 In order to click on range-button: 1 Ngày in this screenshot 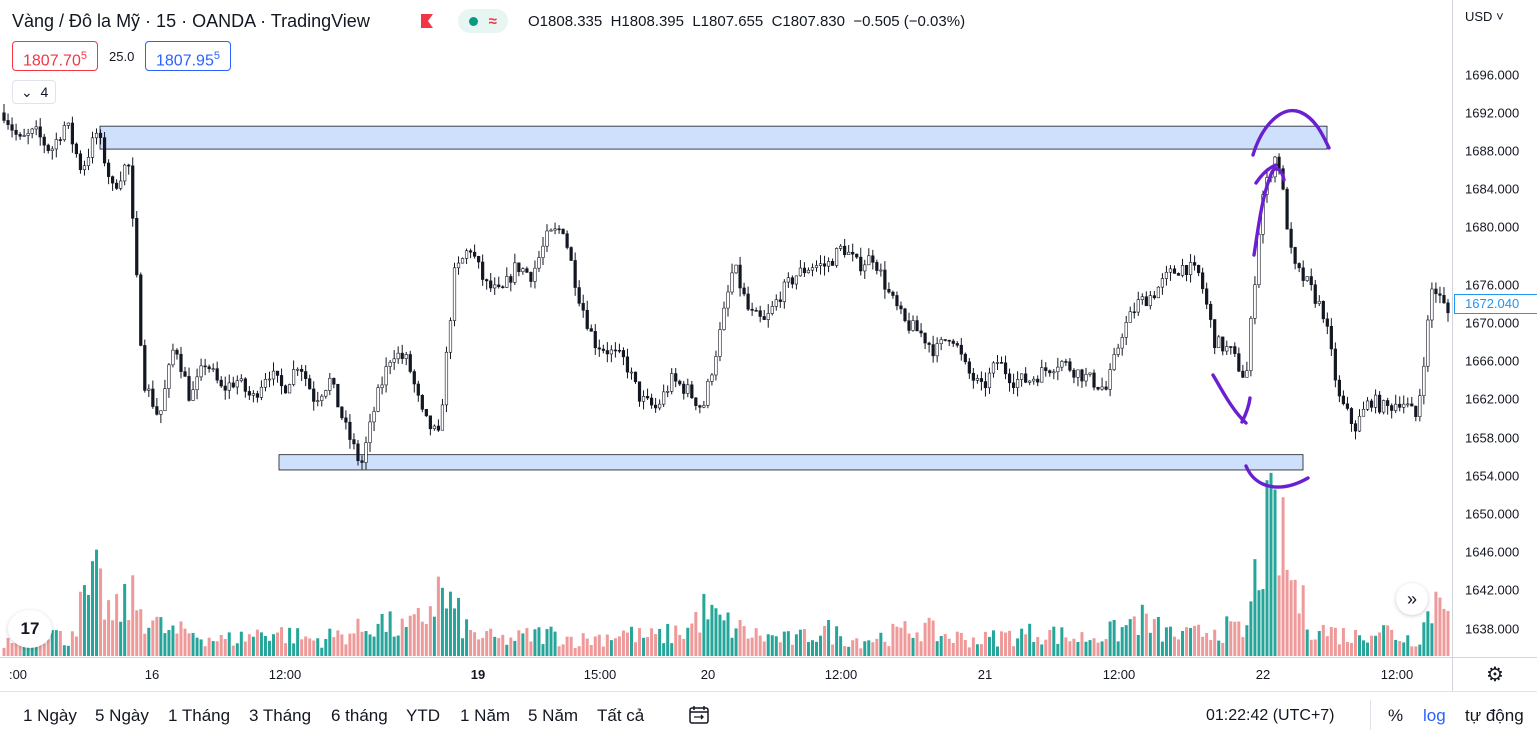, I will do `click(50, 715)`.